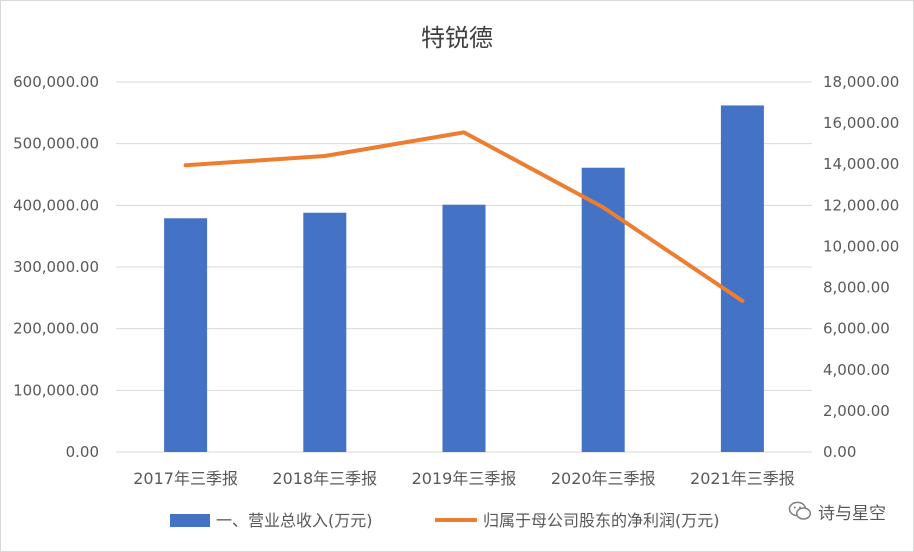 The width and height of the screenshot is (914, 552). I want to click on watermark: 诗与星空, so click(837, 511).